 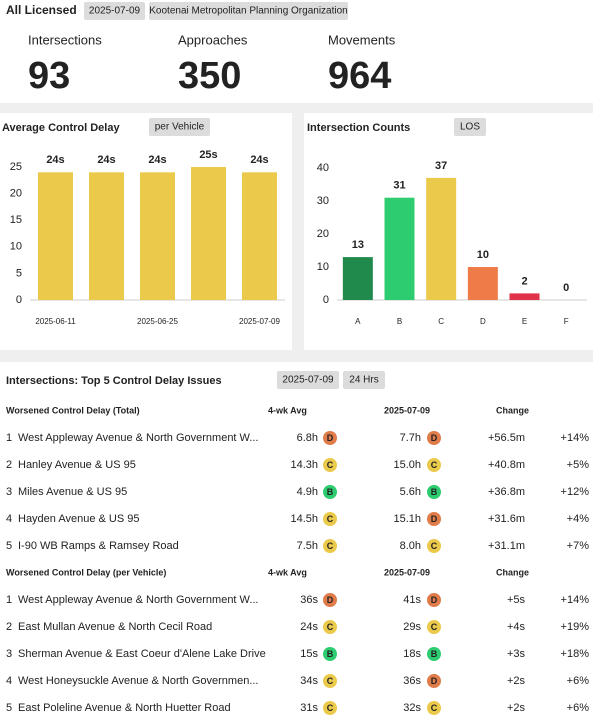 What do you see at coordinates (506, 492) in the screenshot?
I see `change-value: +36.8m` at bounding box center [506, 492].